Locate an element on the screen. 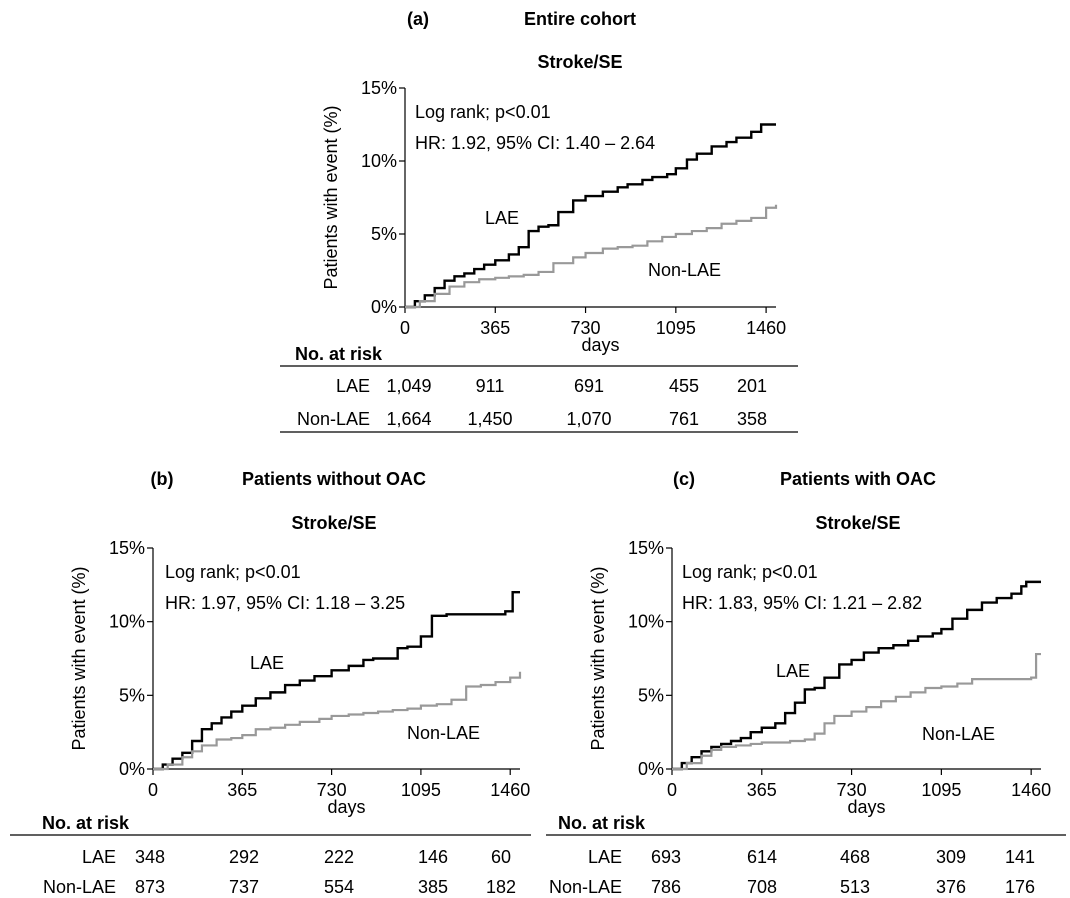  group-title: Patients with OAC is located at coordinates (858, 479).